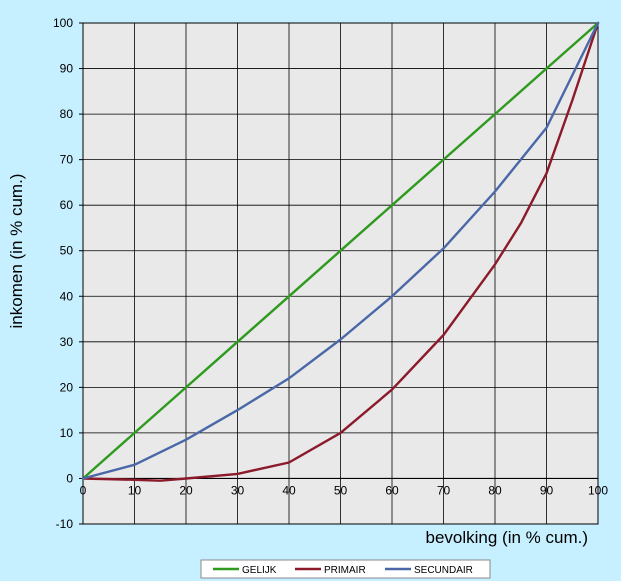 This screenshot has width=621, height=581. Describe the element at coordinates (392, 490) in the screenshot. I see `x-tick-label: 60` at that location.